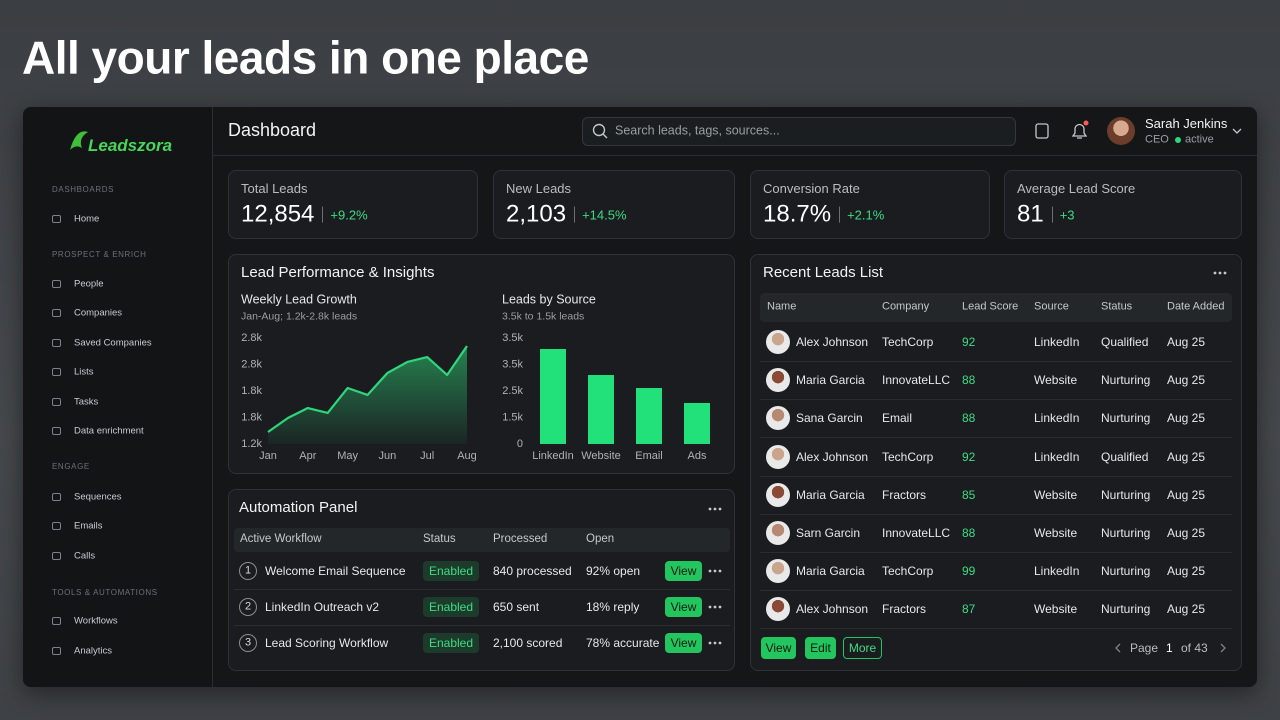 This screenshot has width=1280, height=720. I want to click on topbar, so click(735, 131).